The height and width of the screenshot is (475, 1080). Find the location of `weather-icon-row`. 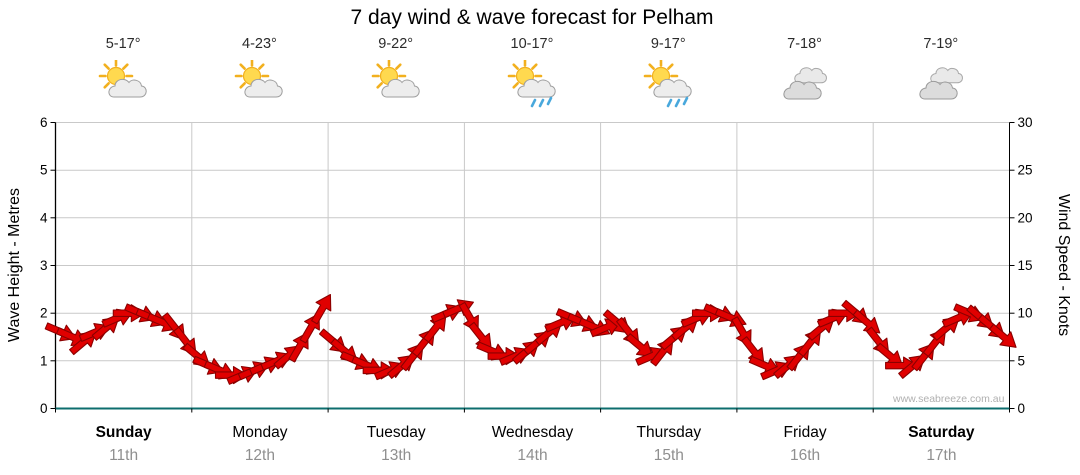

weather-icon-row is located at coordinates (532, 86).